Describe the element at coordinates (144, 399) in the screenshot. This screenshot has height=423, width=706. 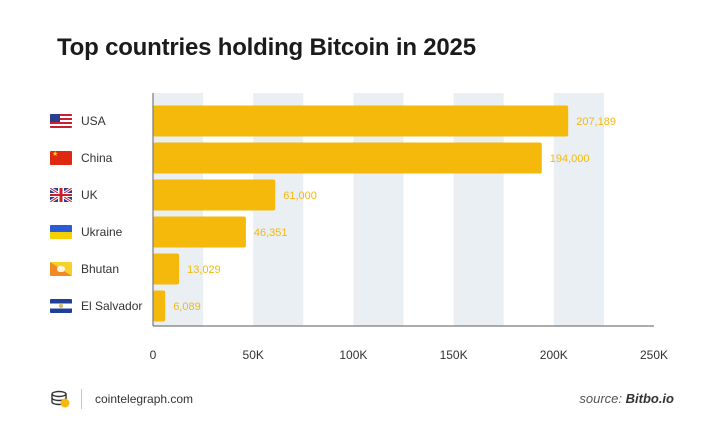
I see `footer-site-link: cointelegraph.com` at that location.